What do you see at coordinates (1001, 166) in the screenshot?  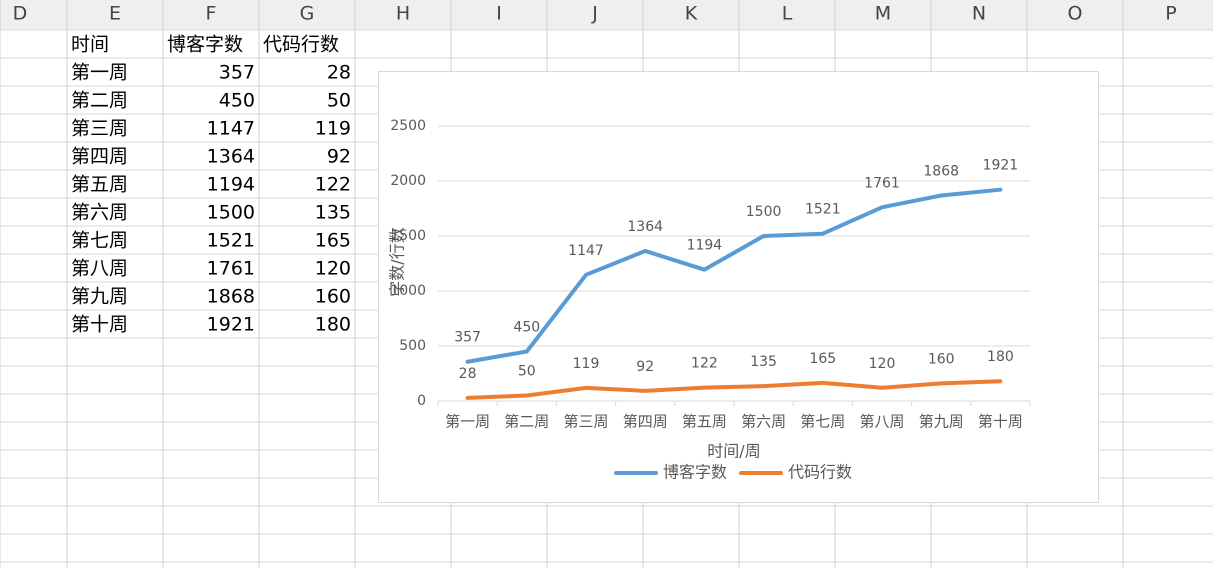 I see `data-label: 1921` at bounding box center [1001, 166].